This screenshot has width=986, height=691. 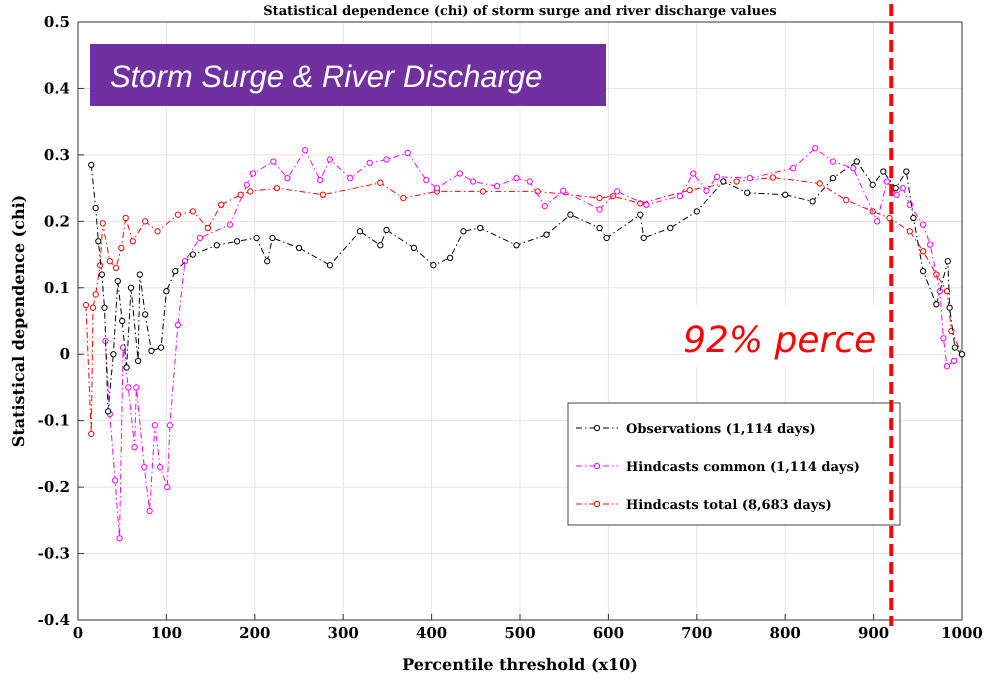 I want to click on legend-label: Hindcasts total (8,683 days), so click(x=729, y=505).